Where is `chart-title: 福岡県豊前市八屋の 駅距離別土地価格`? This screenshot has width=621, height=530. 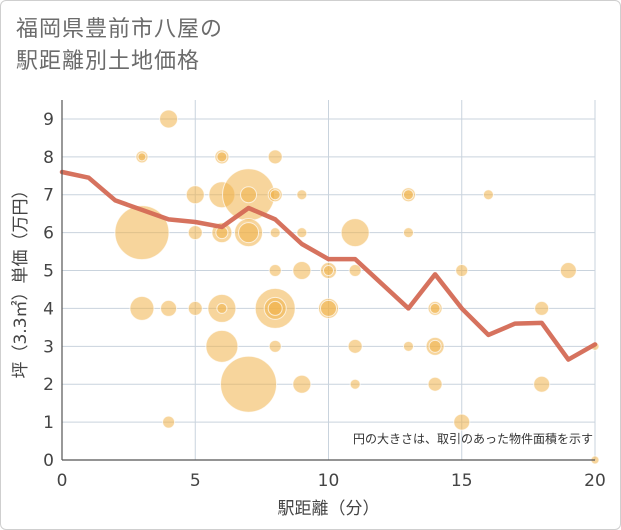 chart-title: 福岡県豊前市八屋の 駅距離別土地価格 is located at coordinates (119, 46).